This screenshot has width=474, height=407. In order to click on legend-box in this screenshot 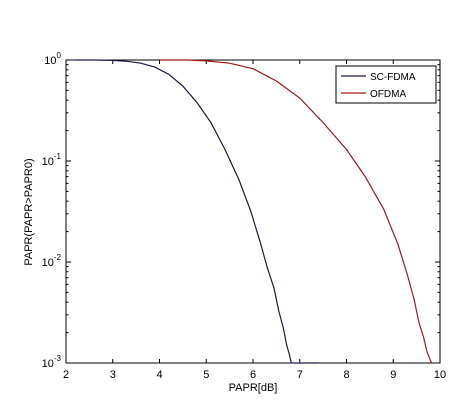, I will do `click(386, 84)`.